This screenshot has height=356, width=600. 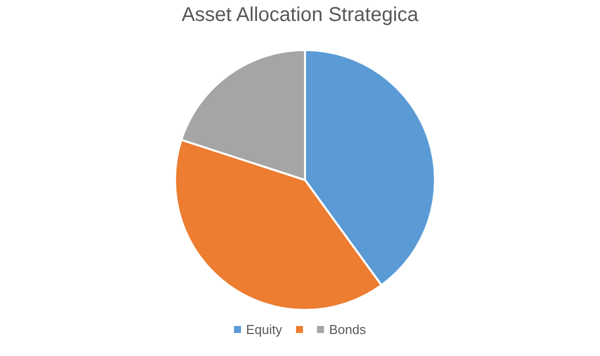 I want to click on legend-label: Bonds, so click(x=347, y=329).